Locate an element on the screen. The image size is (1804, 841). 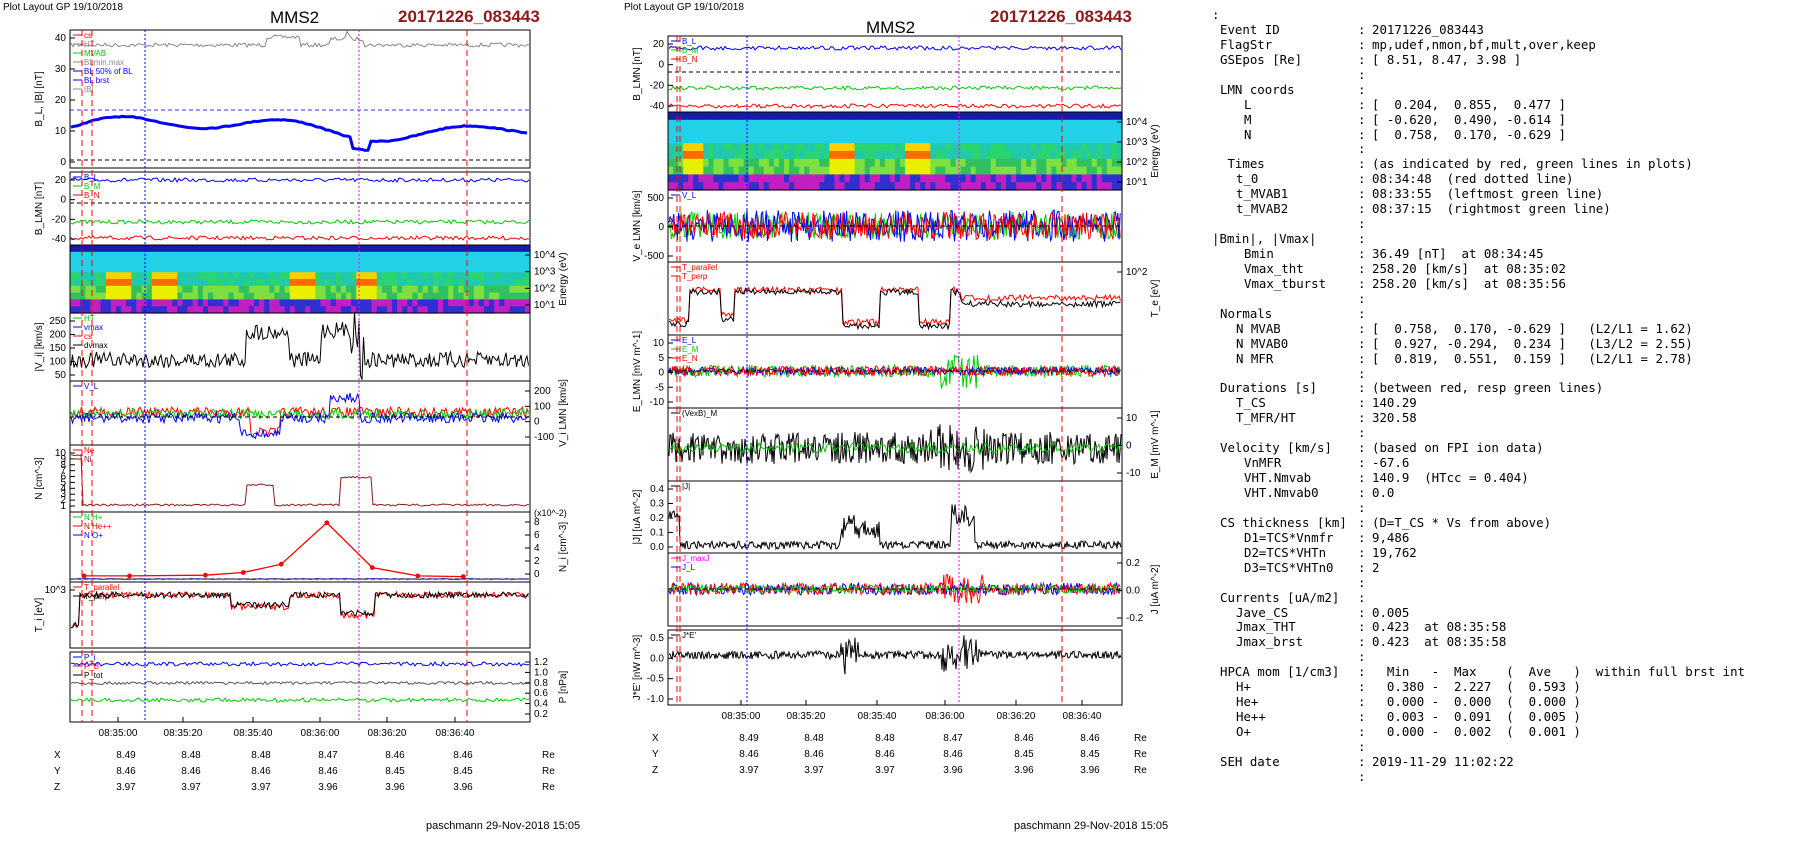
info-value: [ 0.204, 0.855, 0.477 ] is located at coordinates (1469, 104).